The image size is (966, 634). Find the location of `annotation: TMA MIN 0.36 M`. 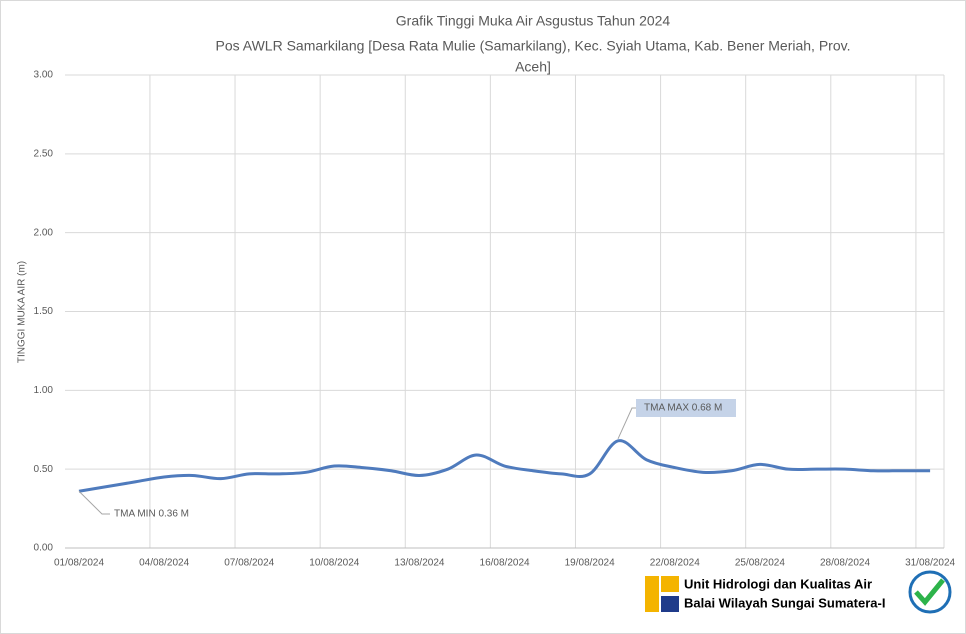

annotation: TMA MIN 0.36 M is located at coordinates (151, 514).